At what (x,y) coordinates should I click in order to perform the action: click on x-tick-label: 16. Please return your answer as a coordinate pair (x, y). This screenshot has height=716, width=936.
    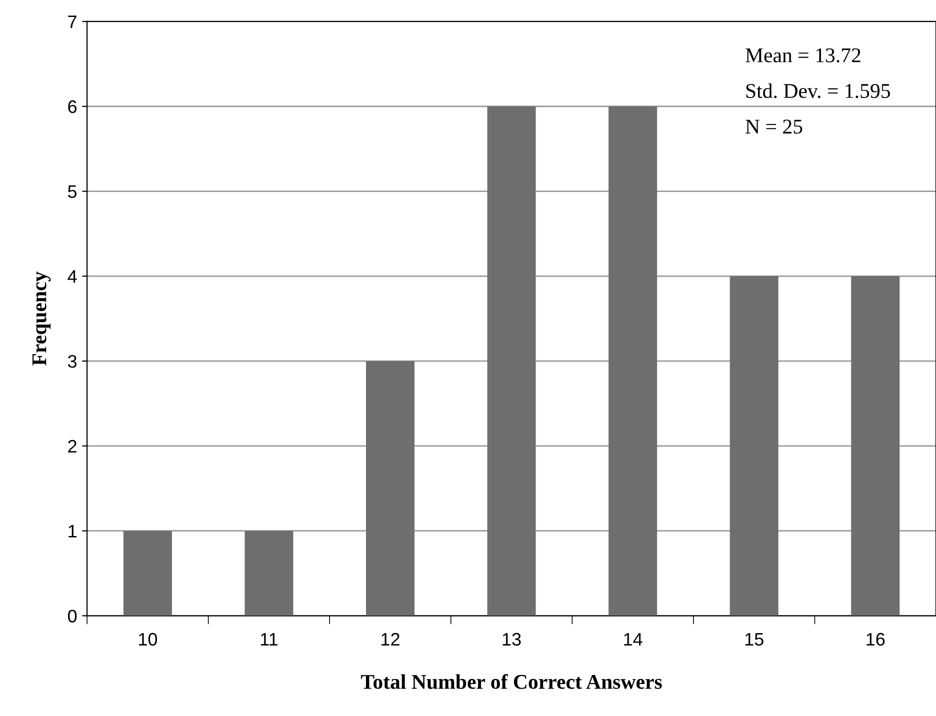
    Looking at the image, I should click on (875, 639).